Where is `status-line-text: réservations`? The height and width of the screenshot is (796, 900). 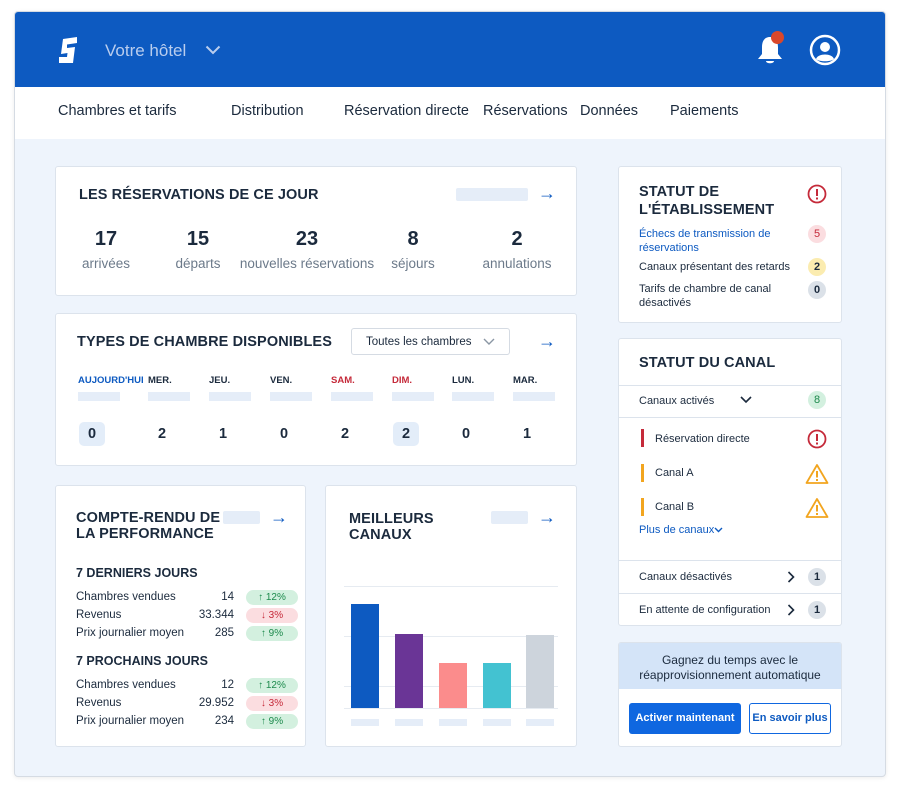 status-line-text: réservations is located at coordinates (669, 247).